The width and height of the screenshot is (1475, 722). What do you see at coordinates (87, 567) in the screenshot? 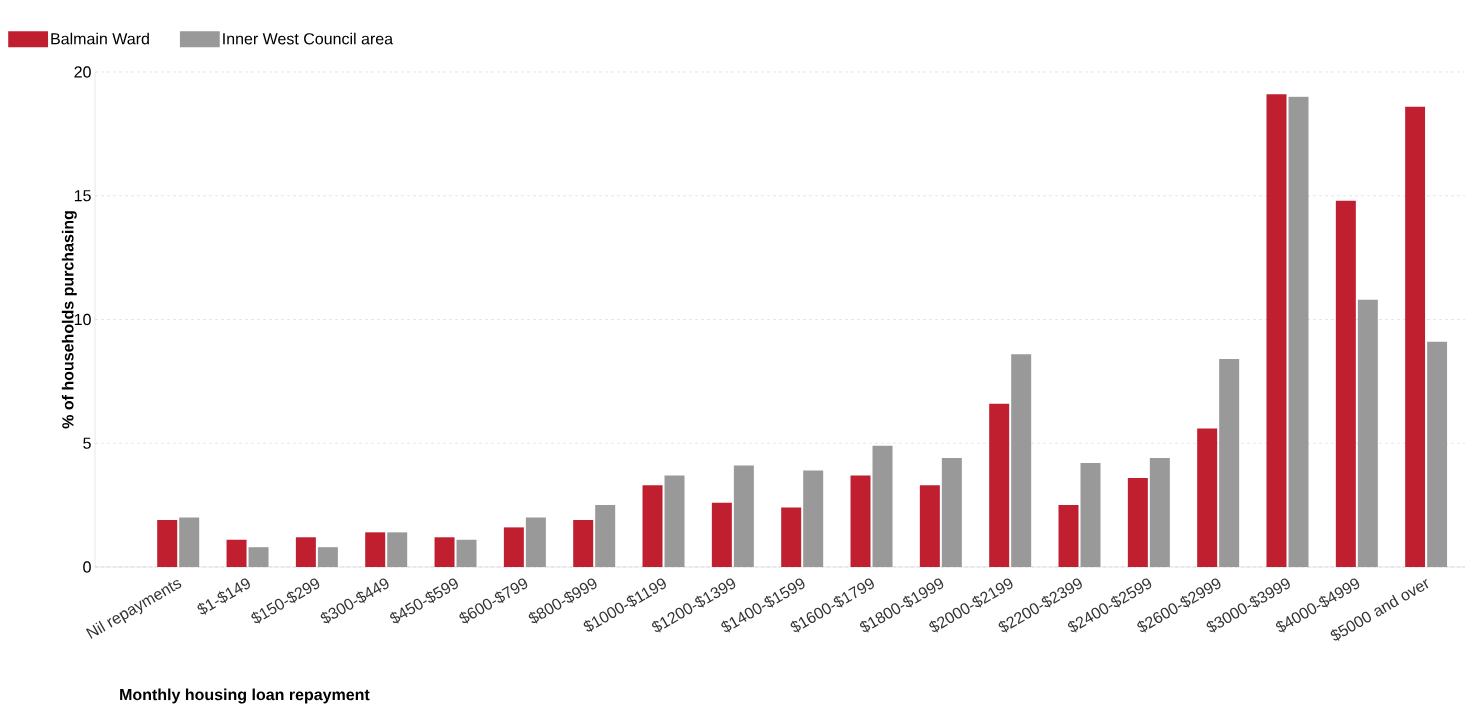
I see `y-tick-label: 0` at bounding box center [87, 567].